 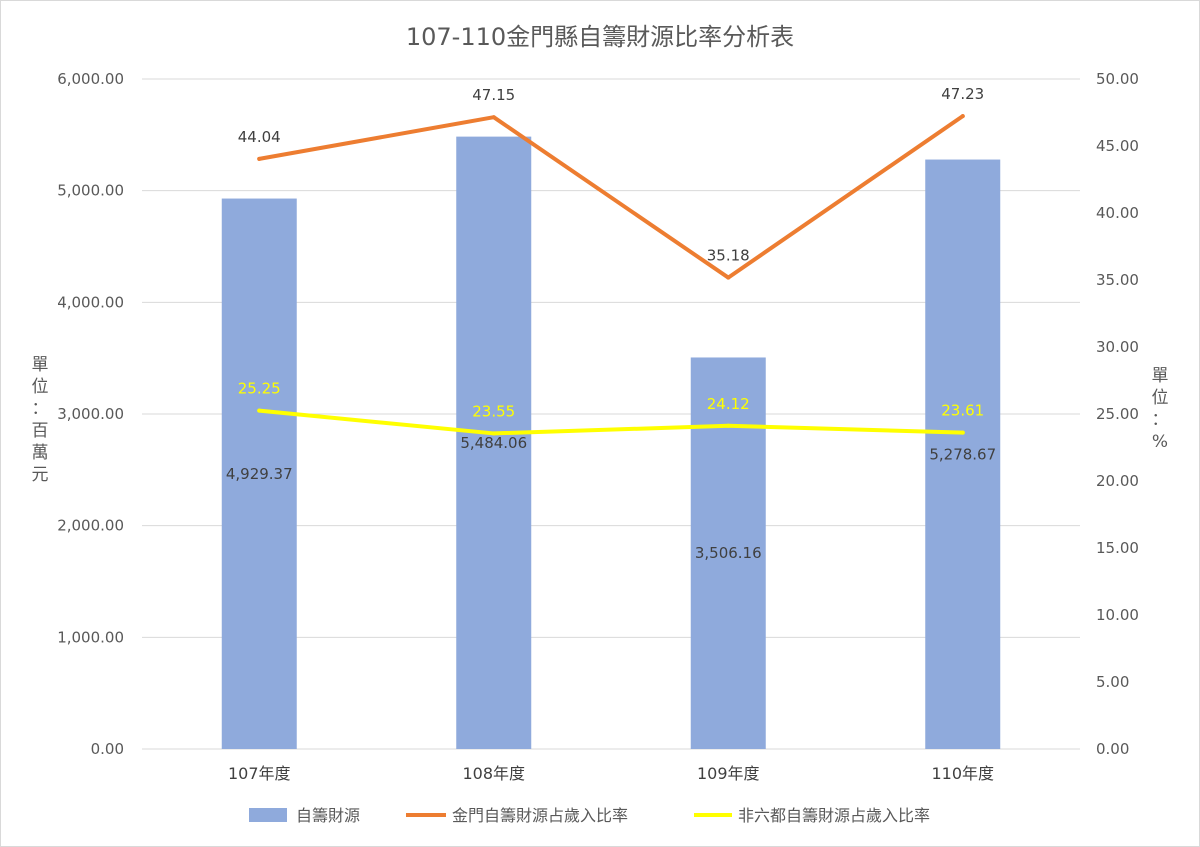 I want to click on category-label: 108年度, so click(x=493, y=773).